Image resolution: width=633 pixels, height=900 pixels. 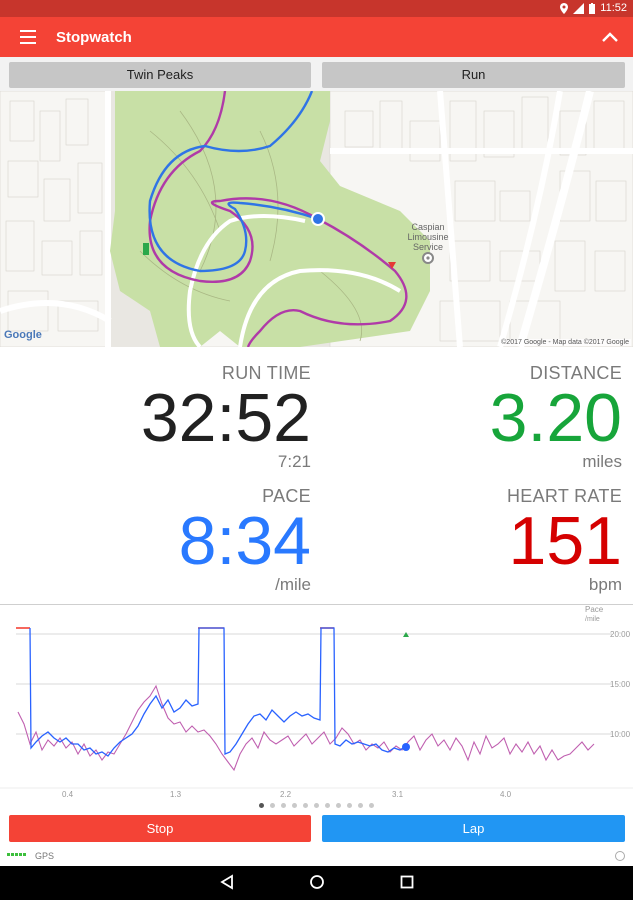 What do you see at coordinates (28, 37) in the screenshot?
I see `menu-icon` at bounding box center [28, 37].